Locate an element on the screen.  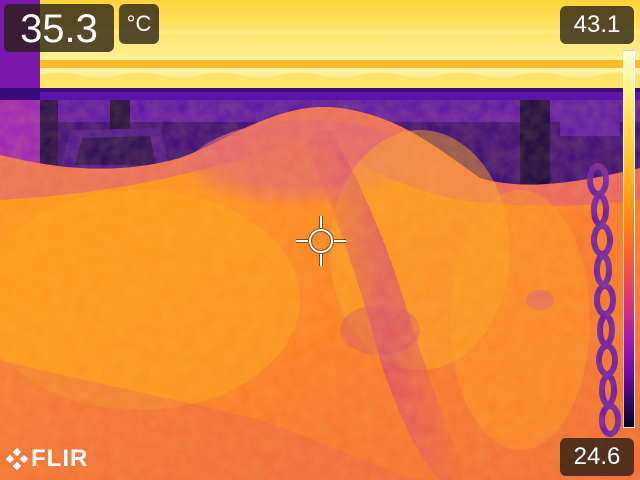
spot-meter-crosshair-icon is located at coordinates (321, 241).